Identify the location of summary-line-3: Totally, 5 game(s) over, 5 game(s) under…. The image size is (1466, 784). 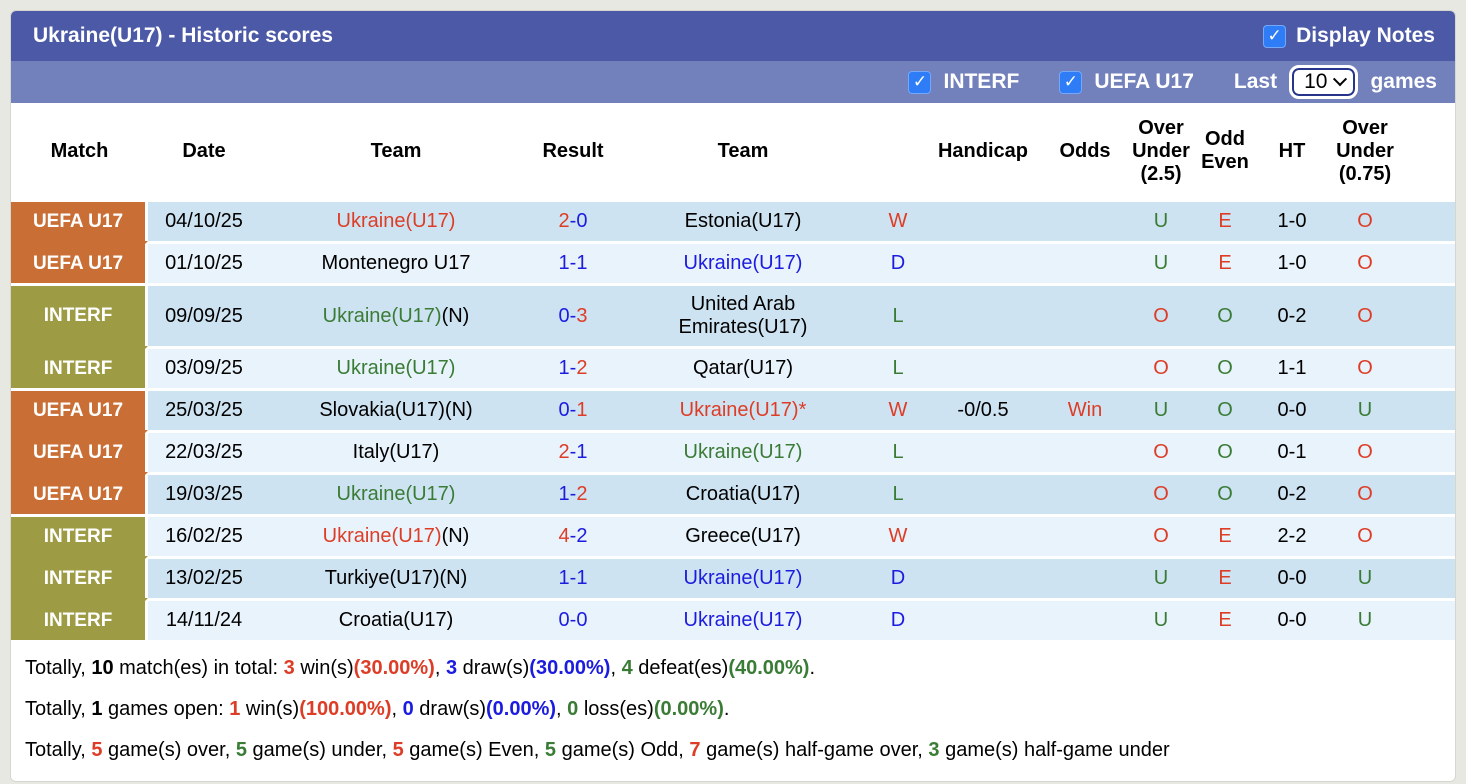
(740, 750).